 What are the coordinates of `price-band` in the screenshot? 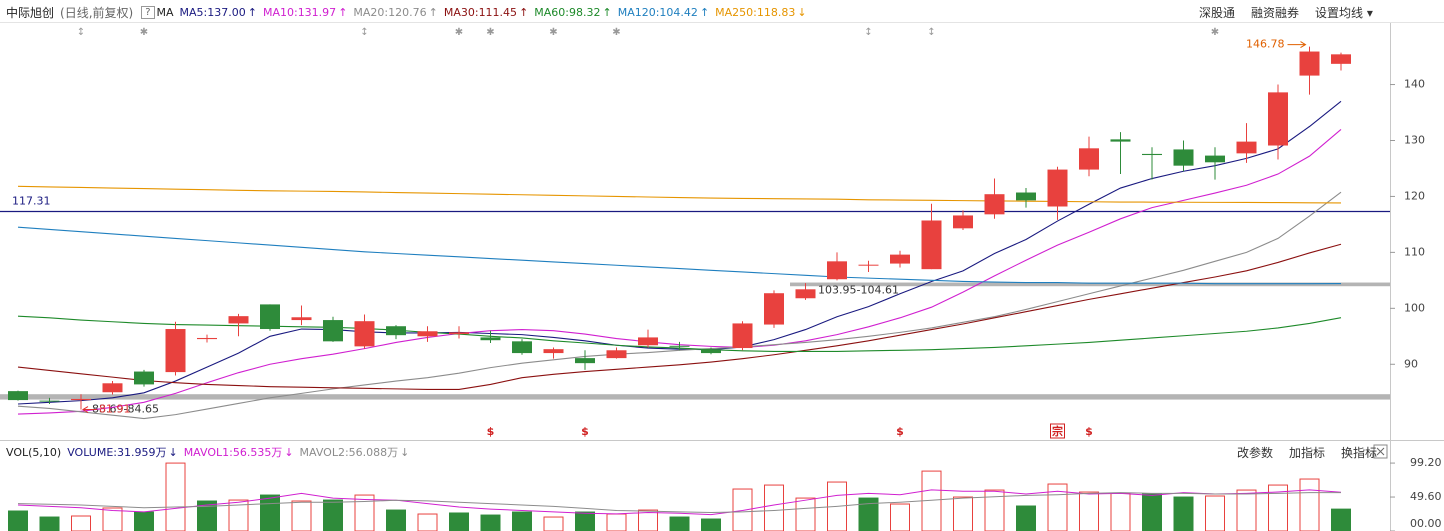 It's located at (695, 397).